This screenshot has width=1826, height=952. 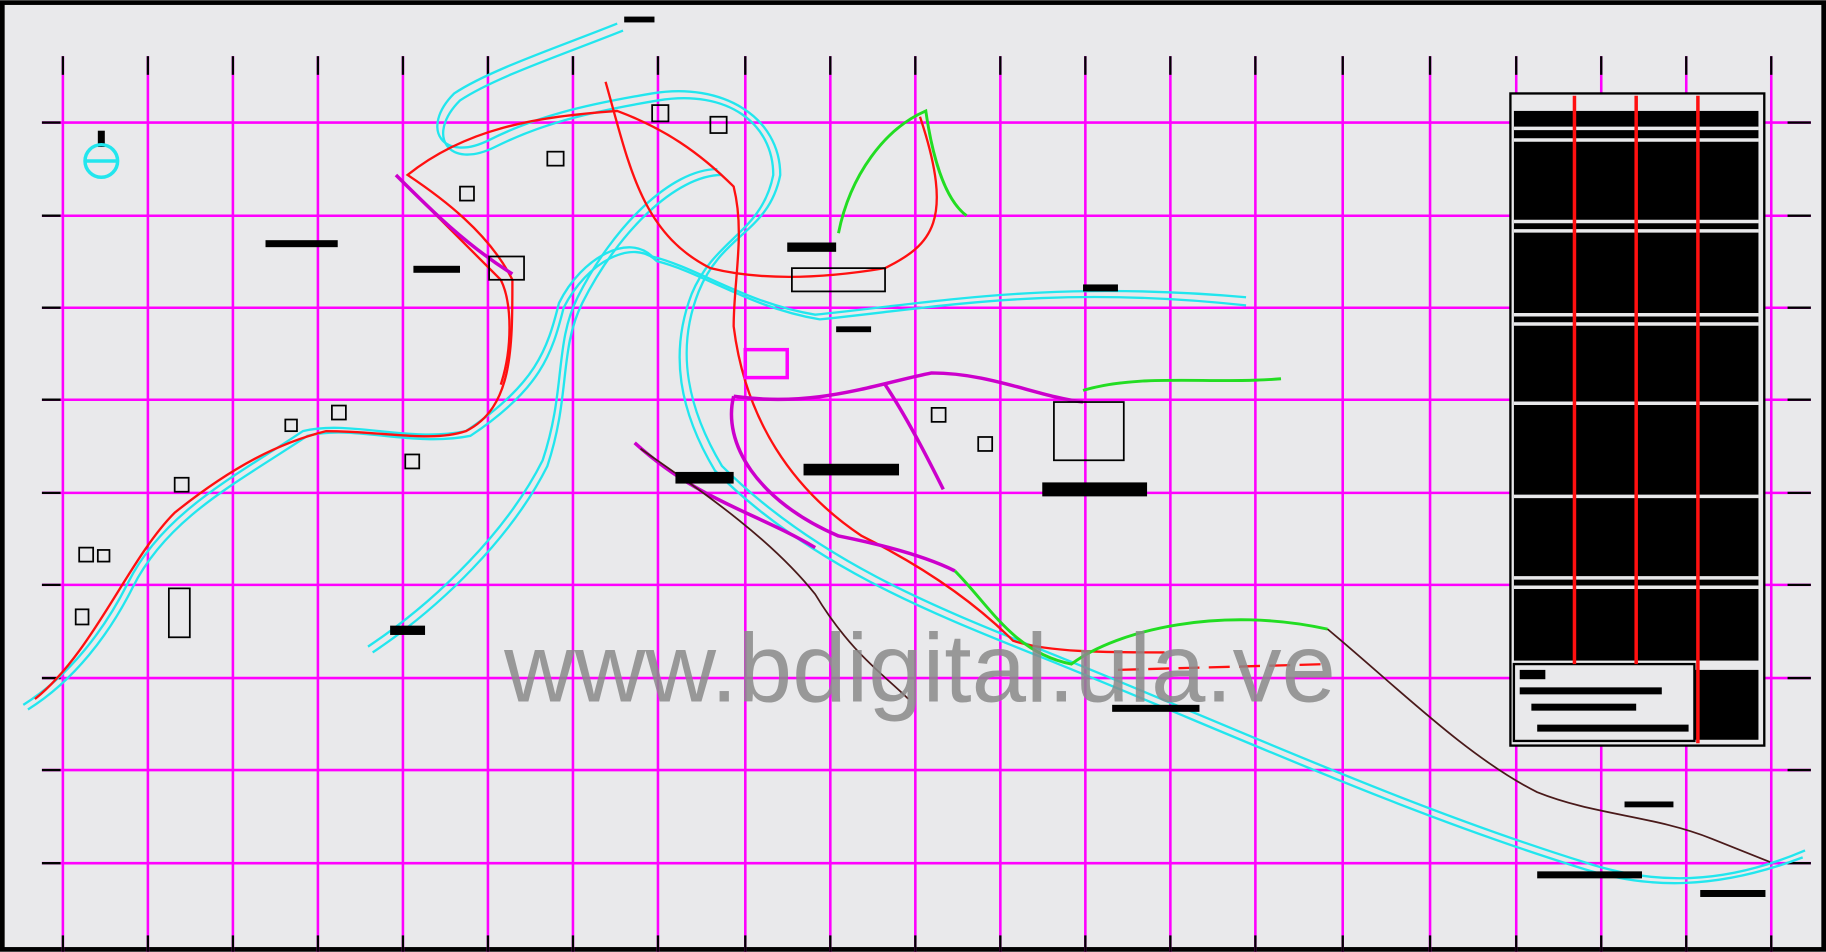 I want to click on watermark: www.bdigital.ula.ve, so click(x=919, y=668).